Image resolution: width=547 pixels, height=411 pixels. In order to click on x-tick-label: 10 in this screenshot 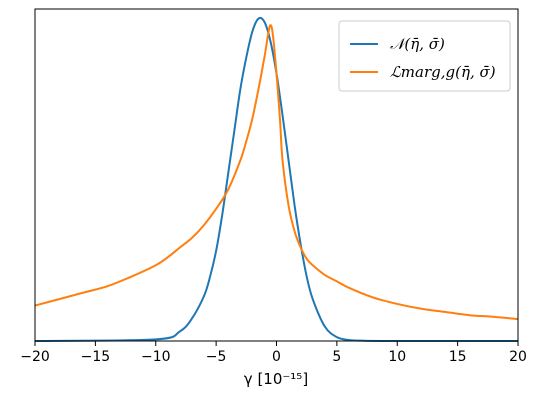, I will do `click(397, 357)`.